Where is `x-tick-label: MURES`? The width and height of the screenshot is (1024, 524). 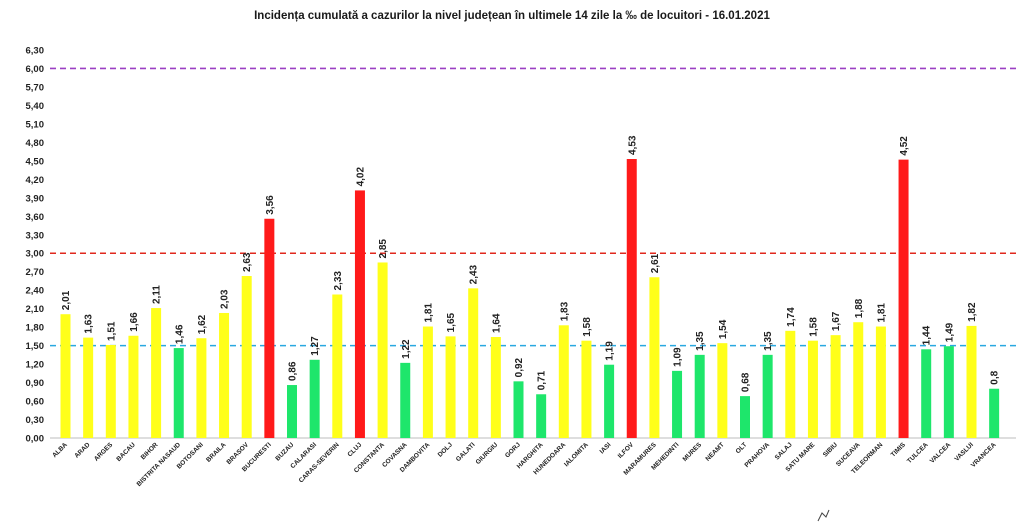 x-tick-label: MURES is located at coordinates (693, 452).